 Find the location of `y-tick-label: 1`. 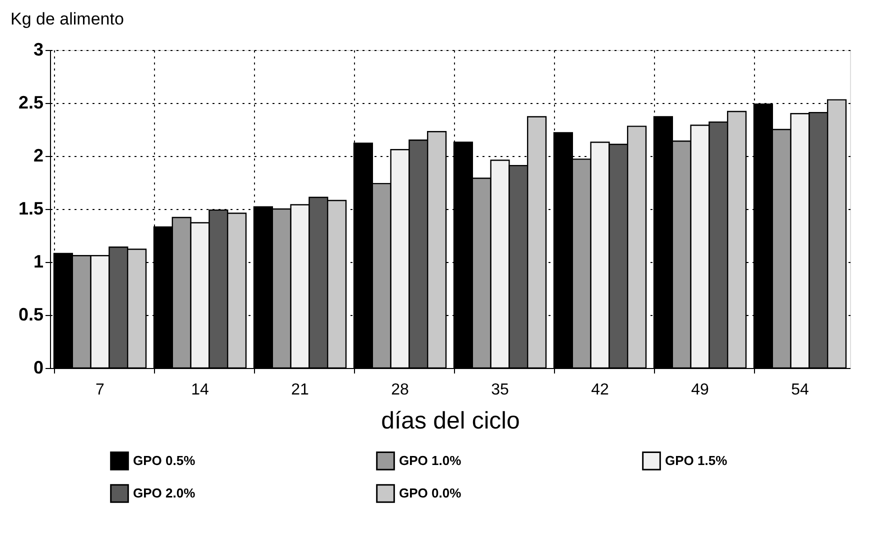

y-tick-label: 1 is located at coordinates (38, 262).